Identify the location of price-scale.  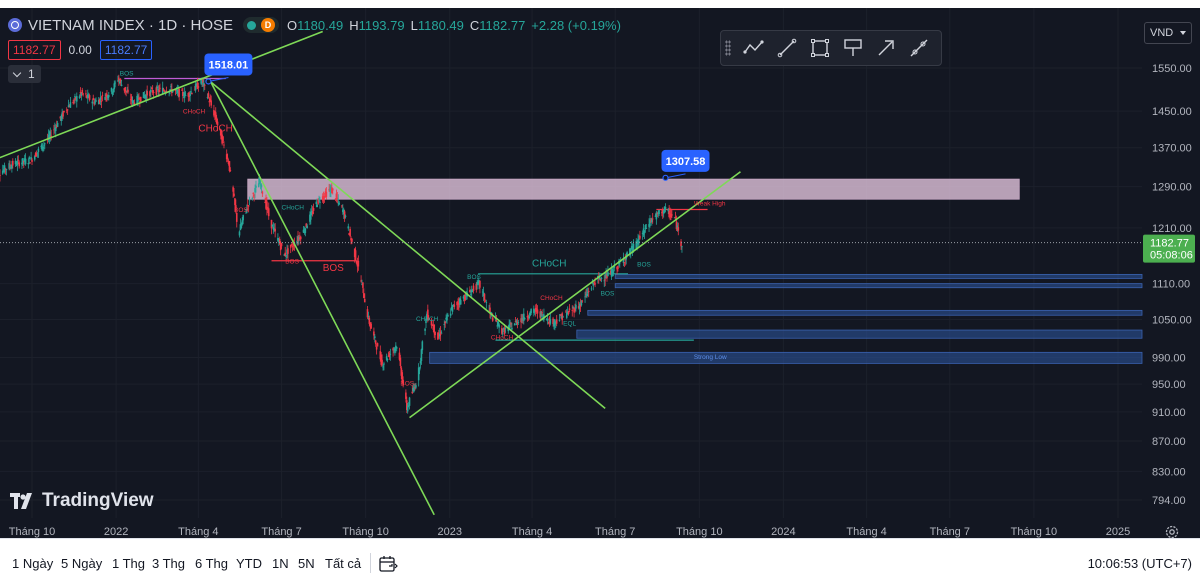
(1171, 273).